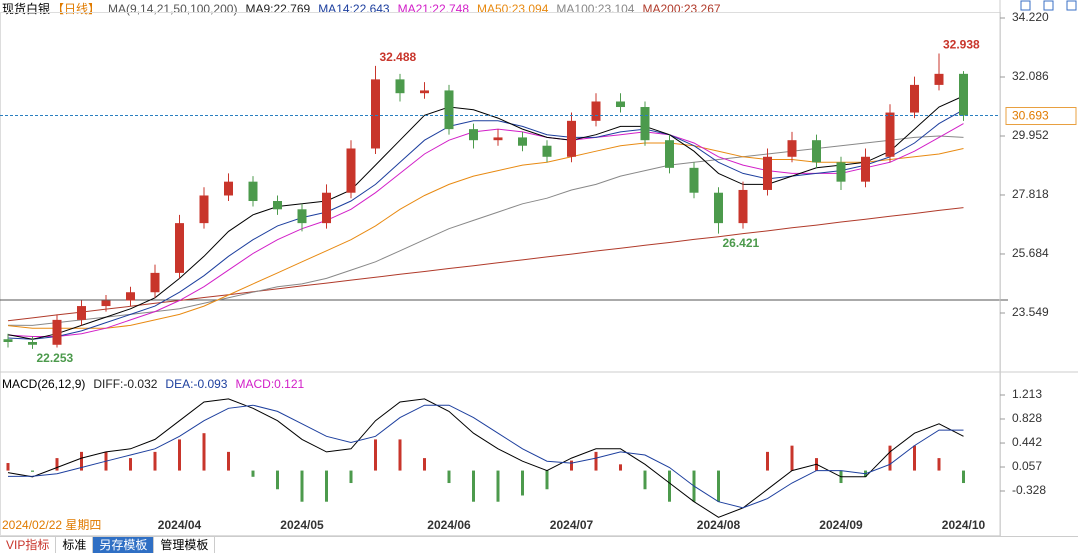 This screenshot has height=553, width=1078. I want to click on toolbar-button: VIP指标, so click(28, 545).